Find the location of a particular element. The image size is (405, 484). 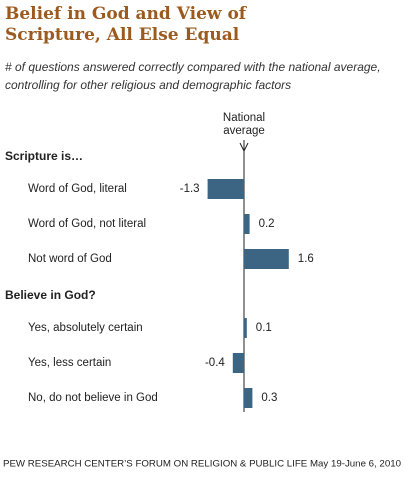

reference-label: National average is located at coordinates (244, 124).